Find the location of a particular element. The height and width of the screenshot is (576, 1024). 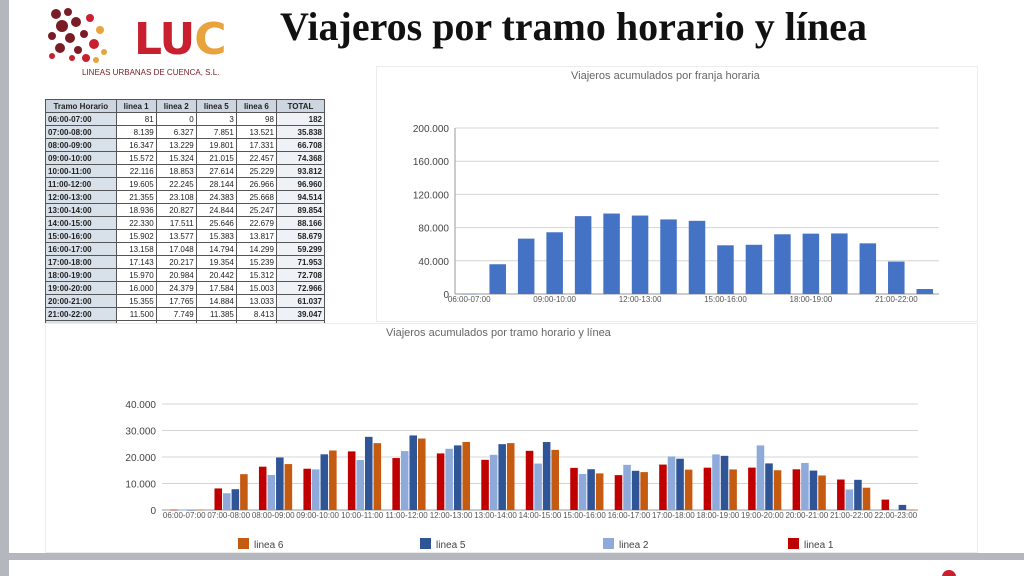

table-cell: 22.245 is located at coordinates (176, 184).